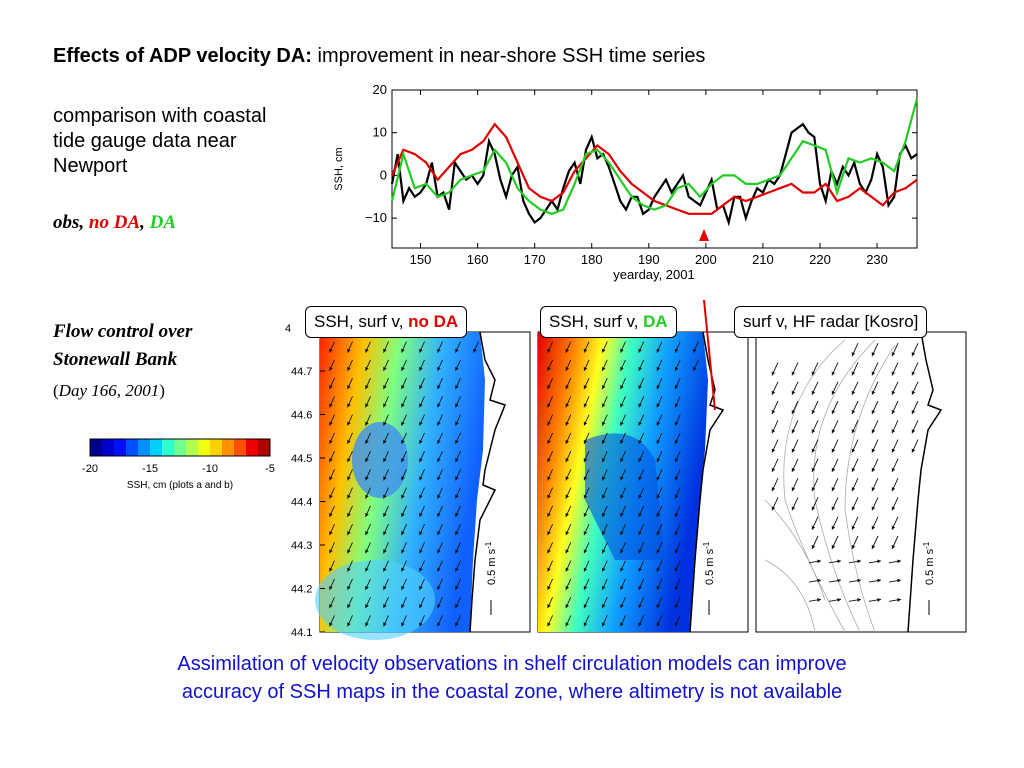 This screenshot has width=1024, height=768. I want to click on map-panel-da: 0.5 m s-1, so click(643, 482).